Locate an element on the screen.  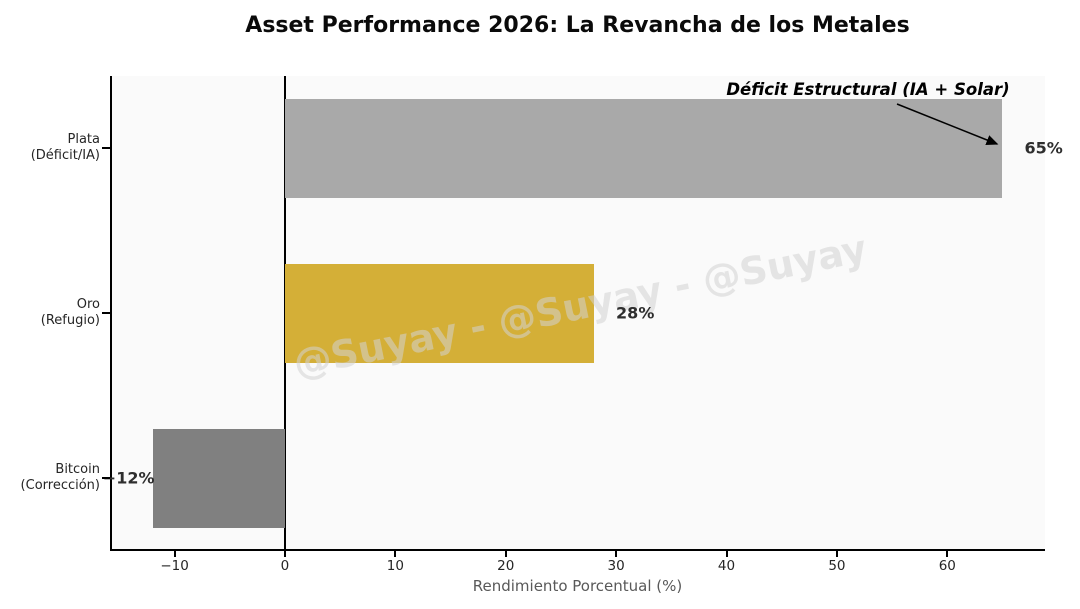
x-axis-title: Rendimiento Porcentual (%) is located at coordinates (577, 586).